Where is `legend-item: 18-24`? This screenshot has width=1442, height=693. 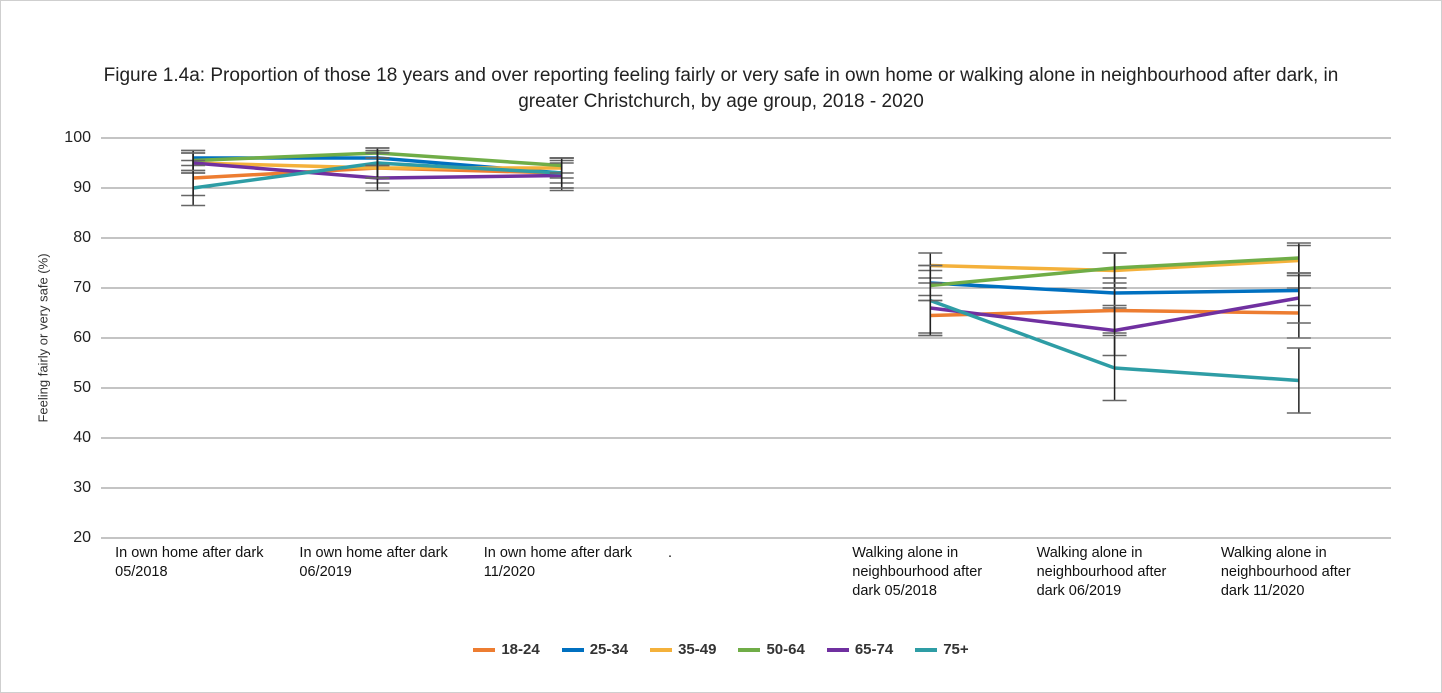
legend-item: 18-24 is located at coordinates (506, 649).